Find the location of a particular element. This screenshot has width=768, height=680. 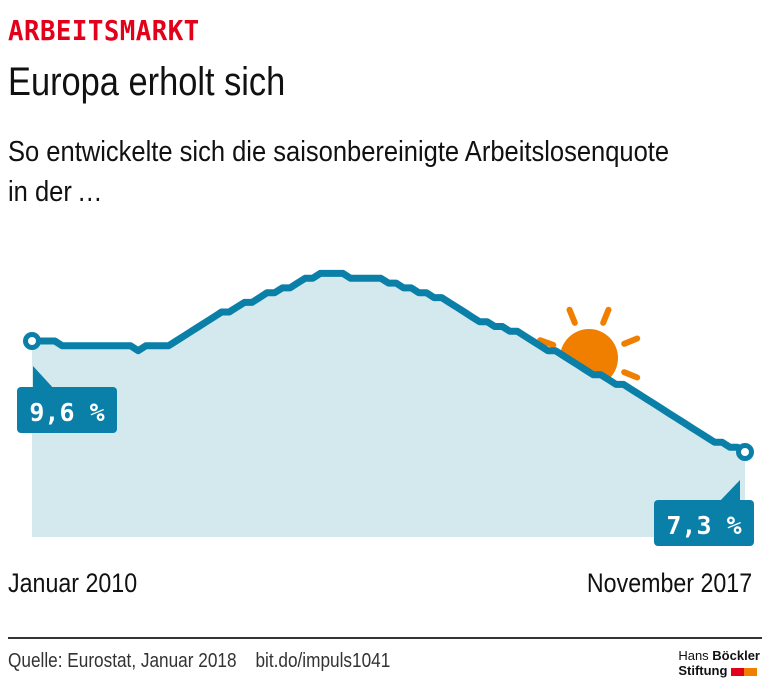

end-callout-box is located at coordinates (704, 523).